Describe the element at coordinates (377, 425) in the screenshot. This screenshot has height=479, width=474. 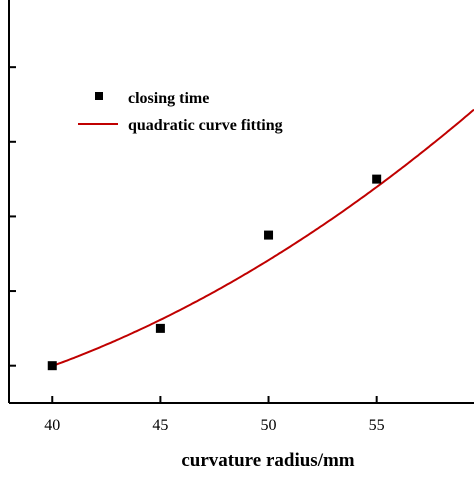
I see `x-tick-label: 55` at that location.